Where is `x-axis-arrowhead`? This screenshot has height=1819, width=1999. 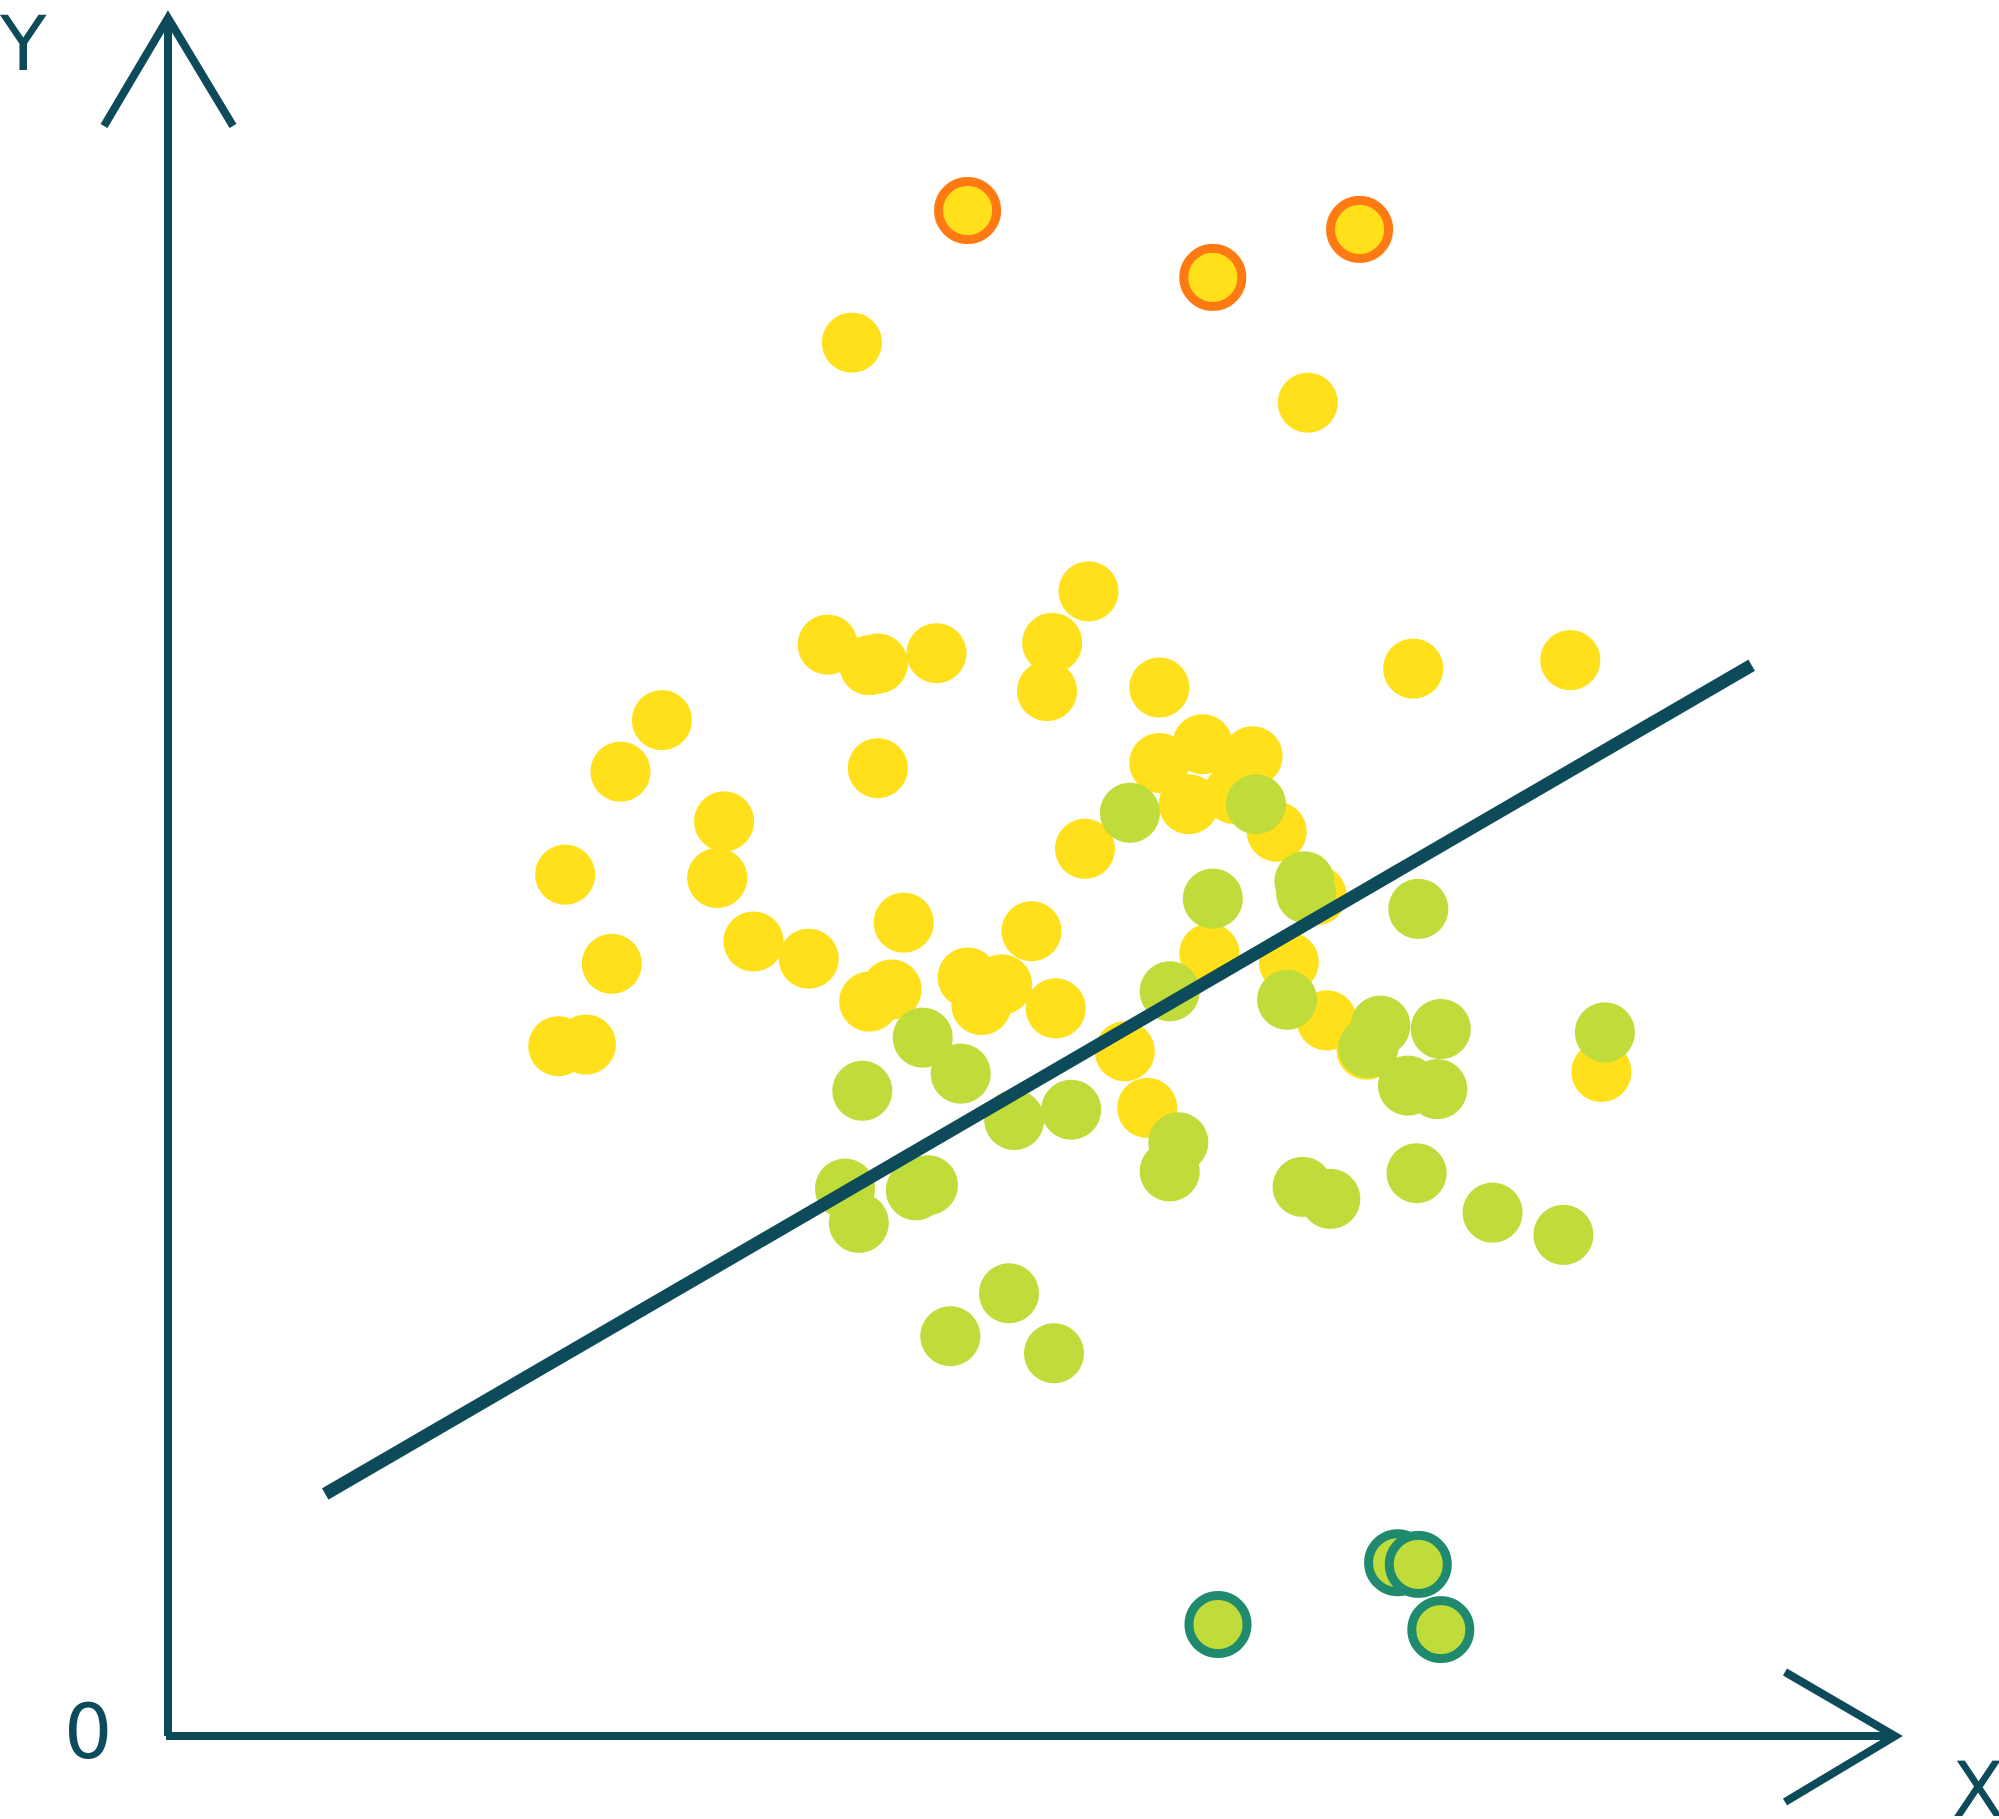 x-axis-arrowhead is located at coordinates (1842, 1737).